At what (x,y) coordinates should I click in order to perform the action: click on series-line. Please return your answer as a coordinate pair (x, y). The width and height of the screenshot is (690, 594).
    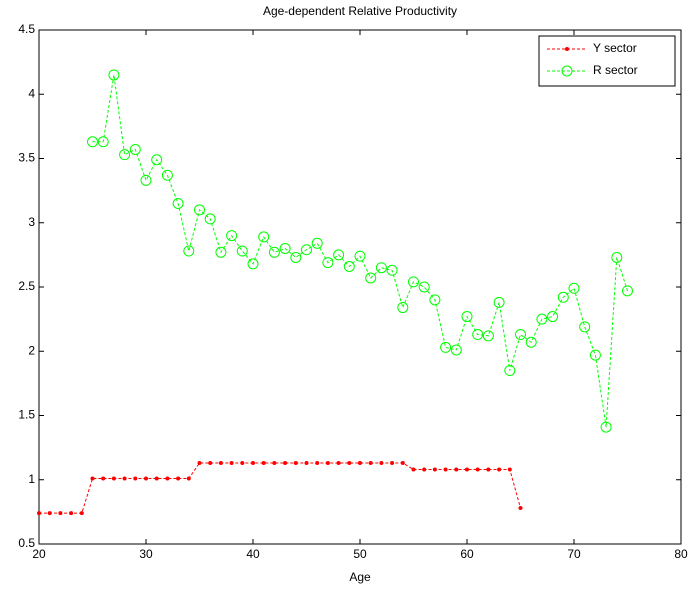
    Looking at the image, I should click on (280, 488).